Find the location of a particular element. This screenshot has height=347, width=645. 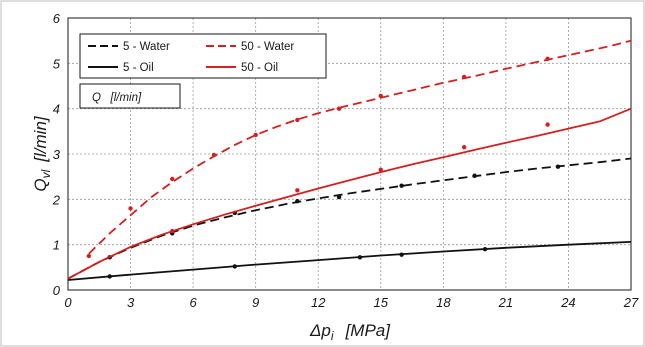

y-tick-label-0: 0 is located at coordinates (57, 290).